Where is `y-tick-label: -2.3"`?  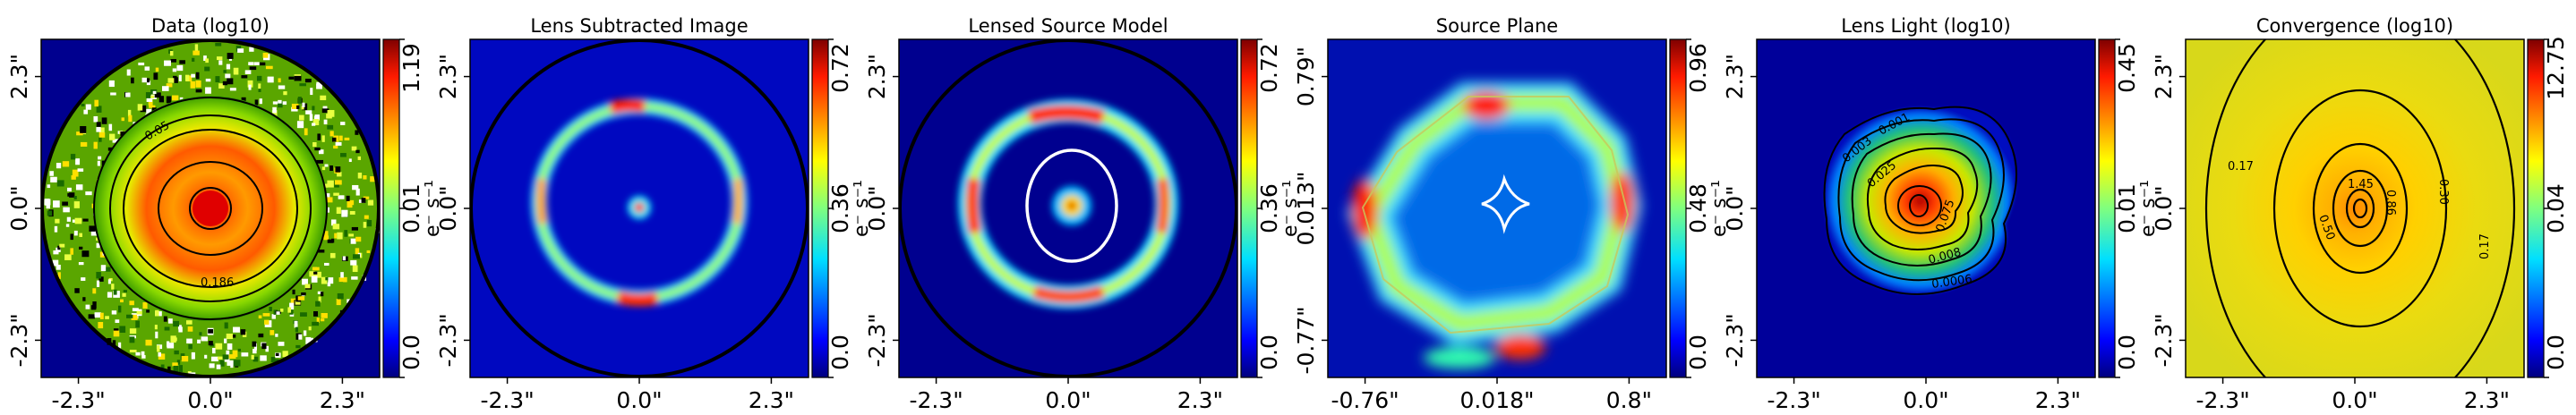 y-tick-label: -2.3" is located at coordinates (448, 340).